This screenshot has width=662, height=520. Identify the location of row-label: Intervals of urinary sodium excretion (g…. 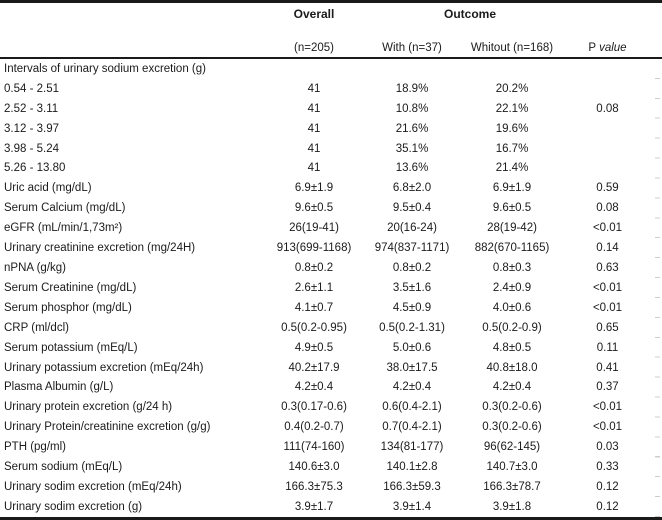
(105, 68).